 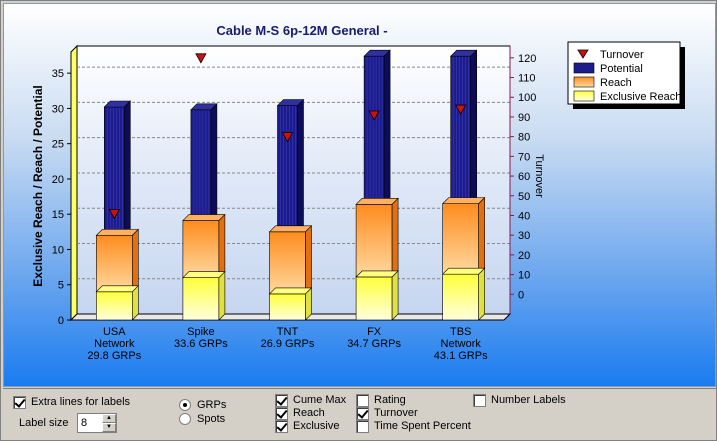 I want to click on reach-check-box, so click(x=281, y=413).